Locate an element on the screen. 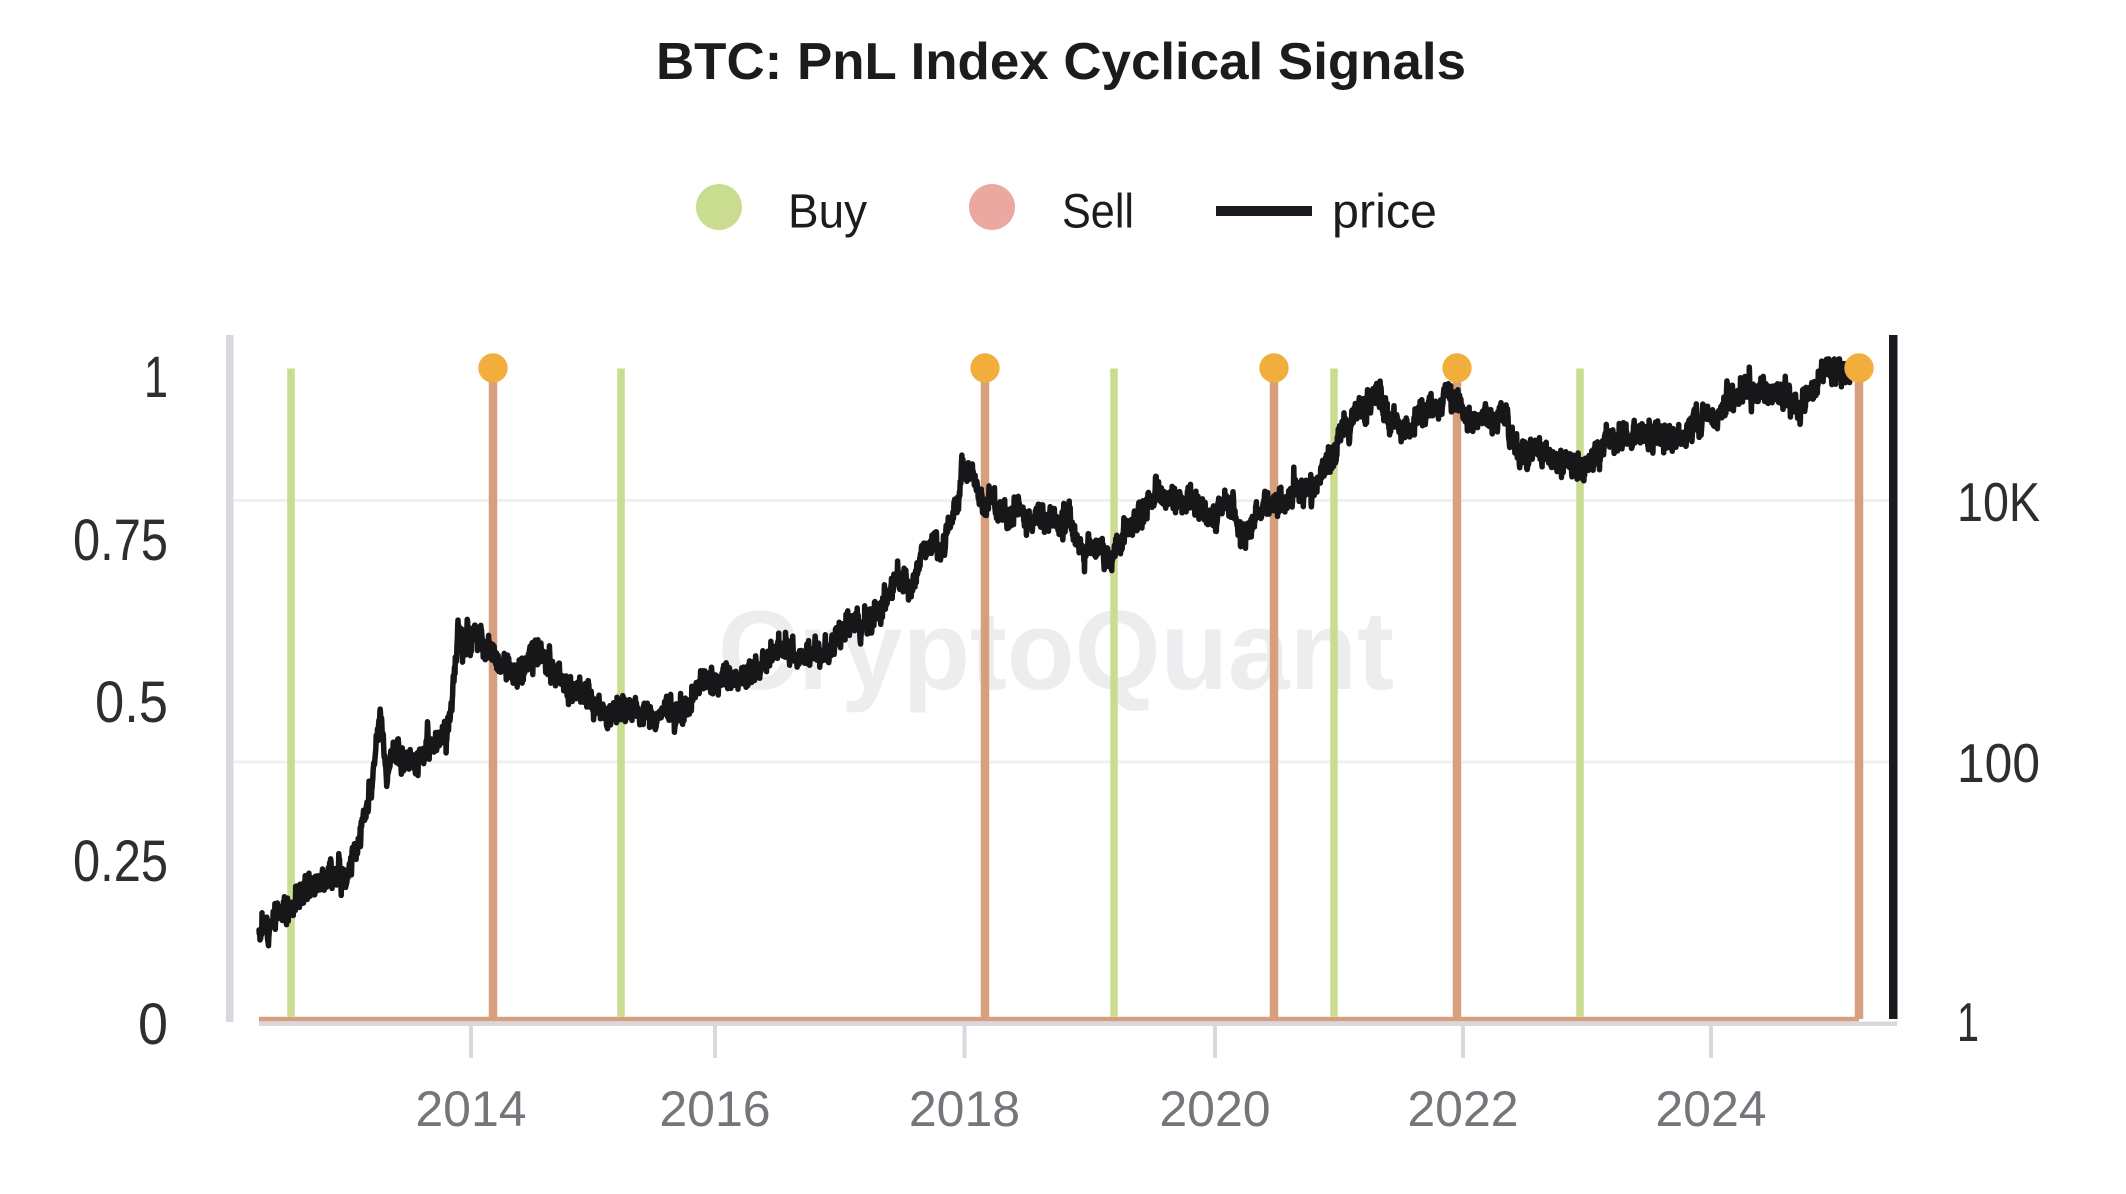 The image size is (2126, 1194). svg-text: 0.75 is located at coordinates (120, 540).